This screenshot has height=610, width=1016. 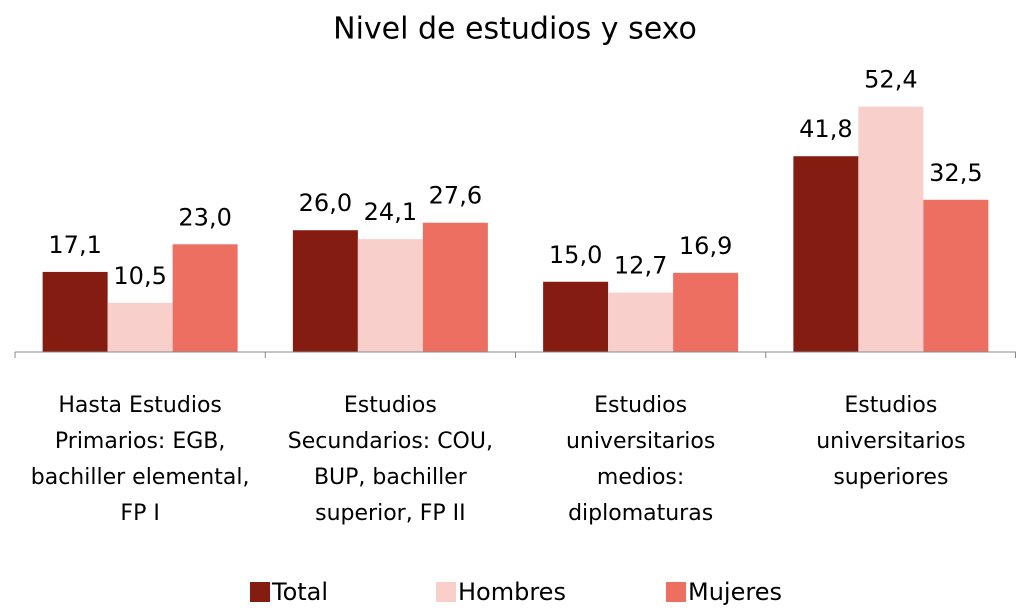 What do you see at coordinates (139, 276) in the screenshot?
I see `value-label: 10,5` at bounding box center [139, 276].